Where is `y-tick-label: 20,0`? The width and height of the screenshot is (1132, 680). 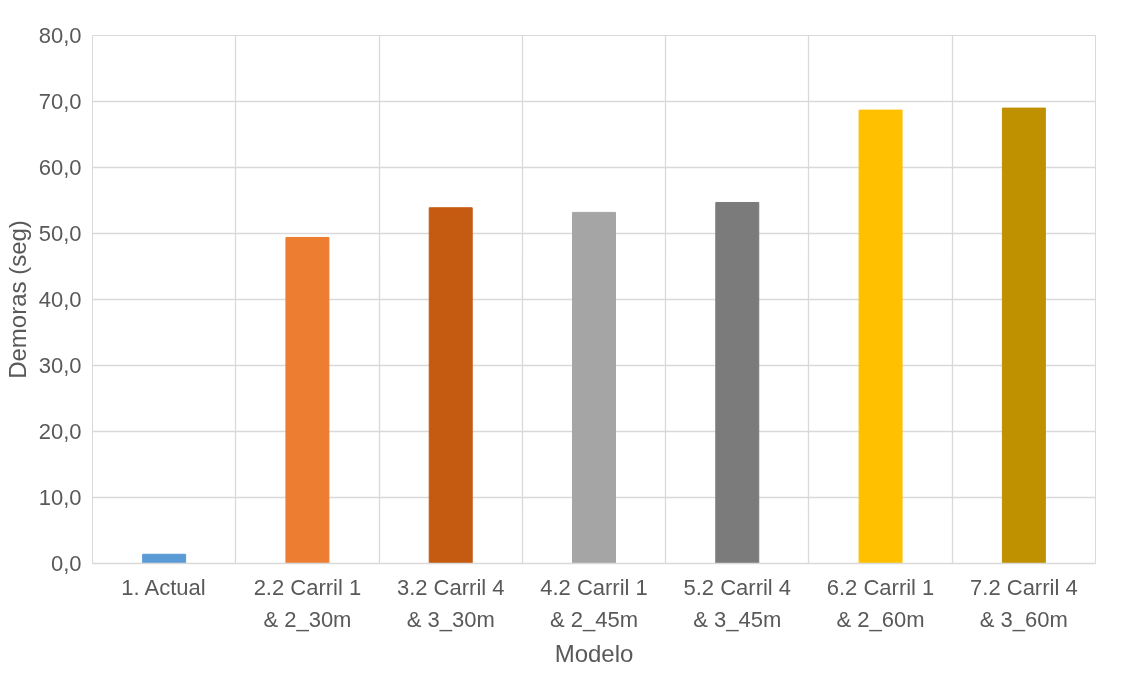 y-tick-label: 20,0 is located at coordinates (60, 431).